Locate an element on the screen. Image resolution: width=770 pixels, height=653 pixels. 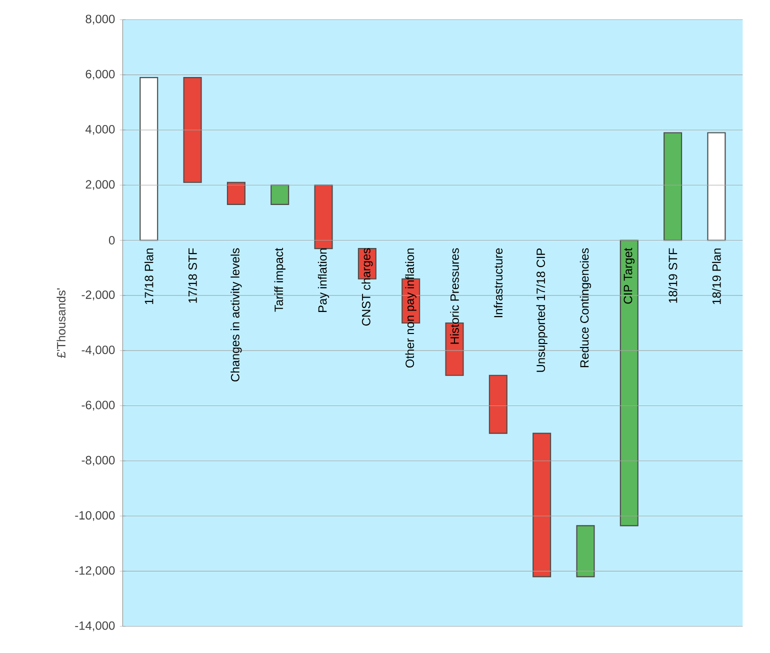
y-tick-label: -8,000 is located at coordinates (98, 461).